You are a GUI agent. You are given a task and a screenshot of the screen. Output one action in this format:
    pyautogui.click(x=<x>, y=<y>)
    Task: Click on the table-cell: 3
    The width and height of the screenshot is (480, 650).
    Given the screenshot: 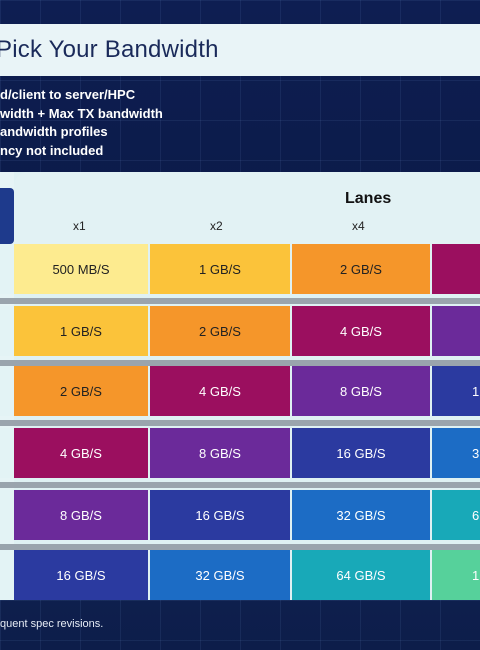 What is the action you would take?
    pyautogui.click(x=456, y=453)
    